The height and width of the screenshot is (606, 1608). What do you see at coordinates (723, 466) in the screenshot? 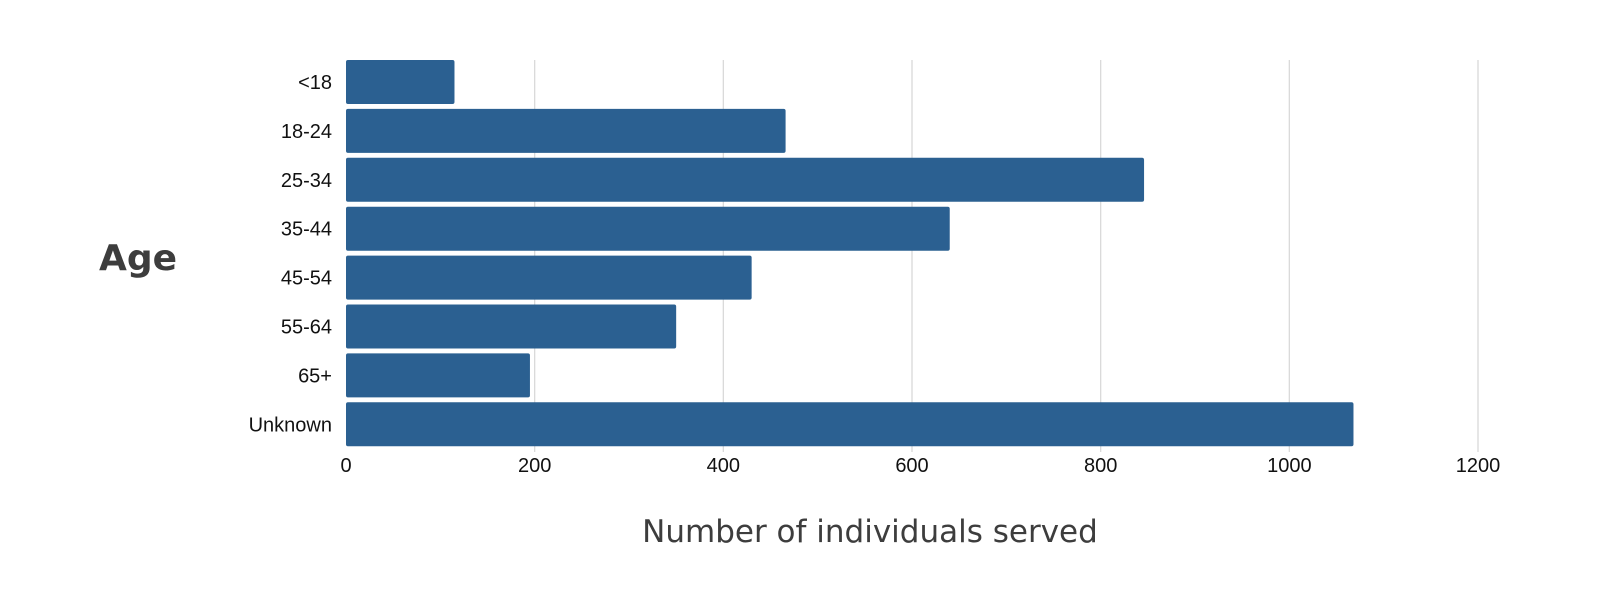
I see `x-tick-label: 400` at bounding box center [723, 466].